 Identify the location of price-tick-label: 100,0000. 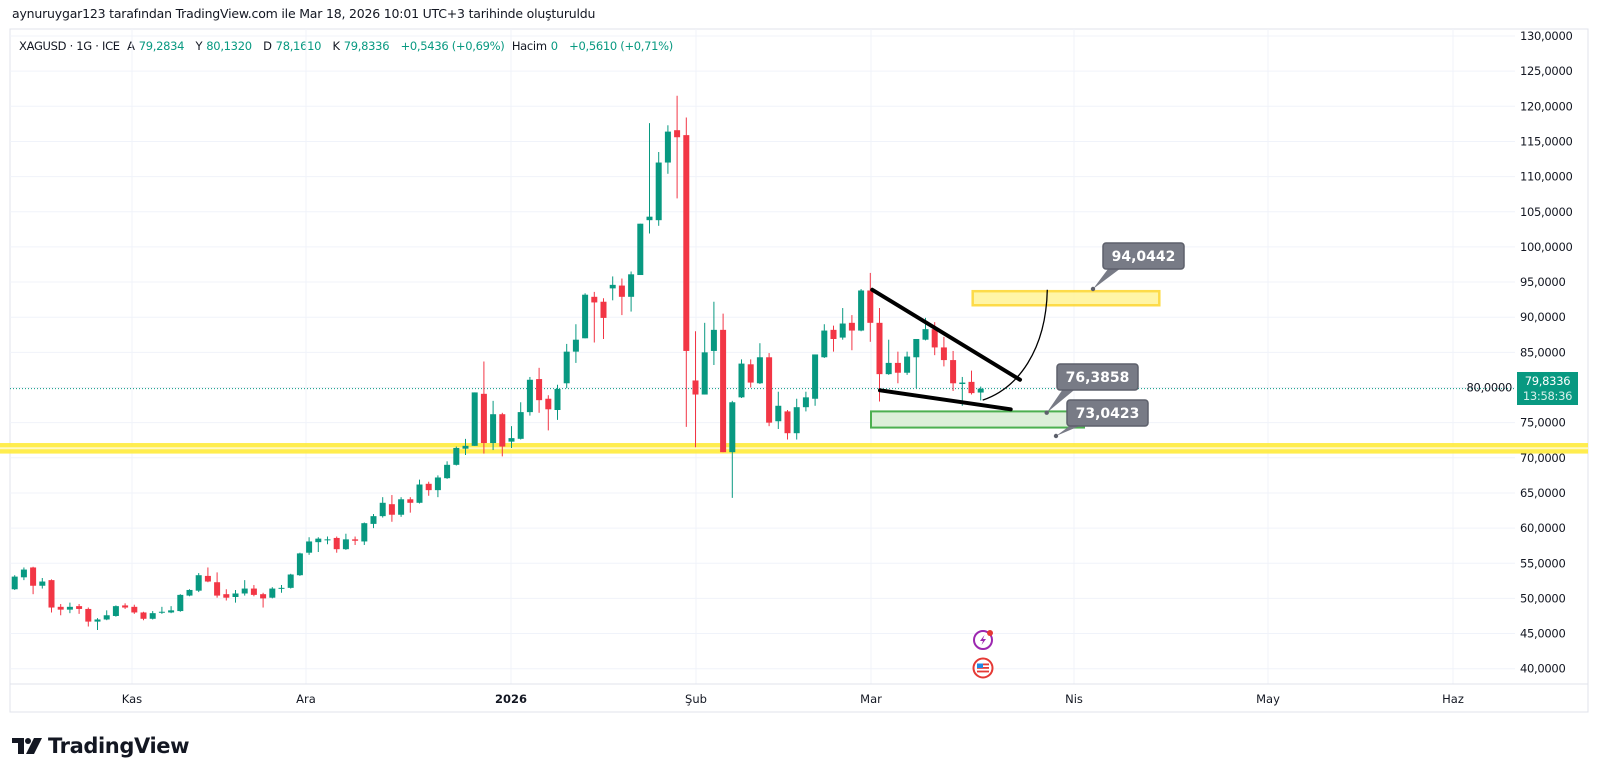
(1546, 247).